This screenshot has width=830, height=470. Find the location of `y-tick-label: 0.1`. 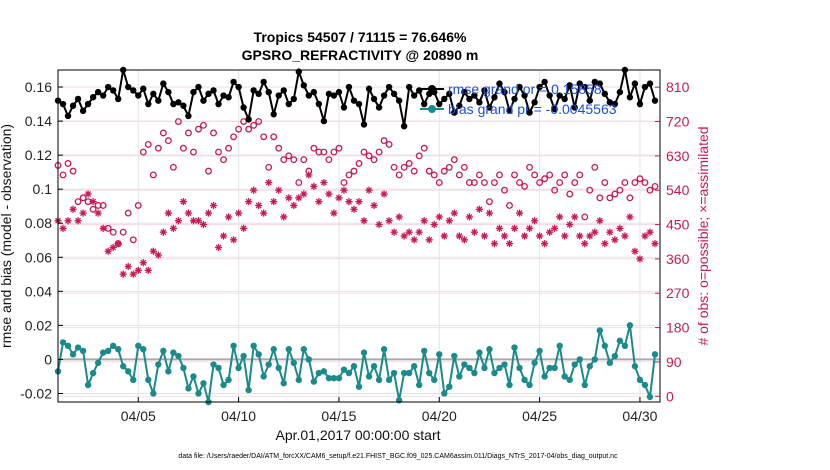

y-tick-label: 0.1 is located at coordinates (43, 189).